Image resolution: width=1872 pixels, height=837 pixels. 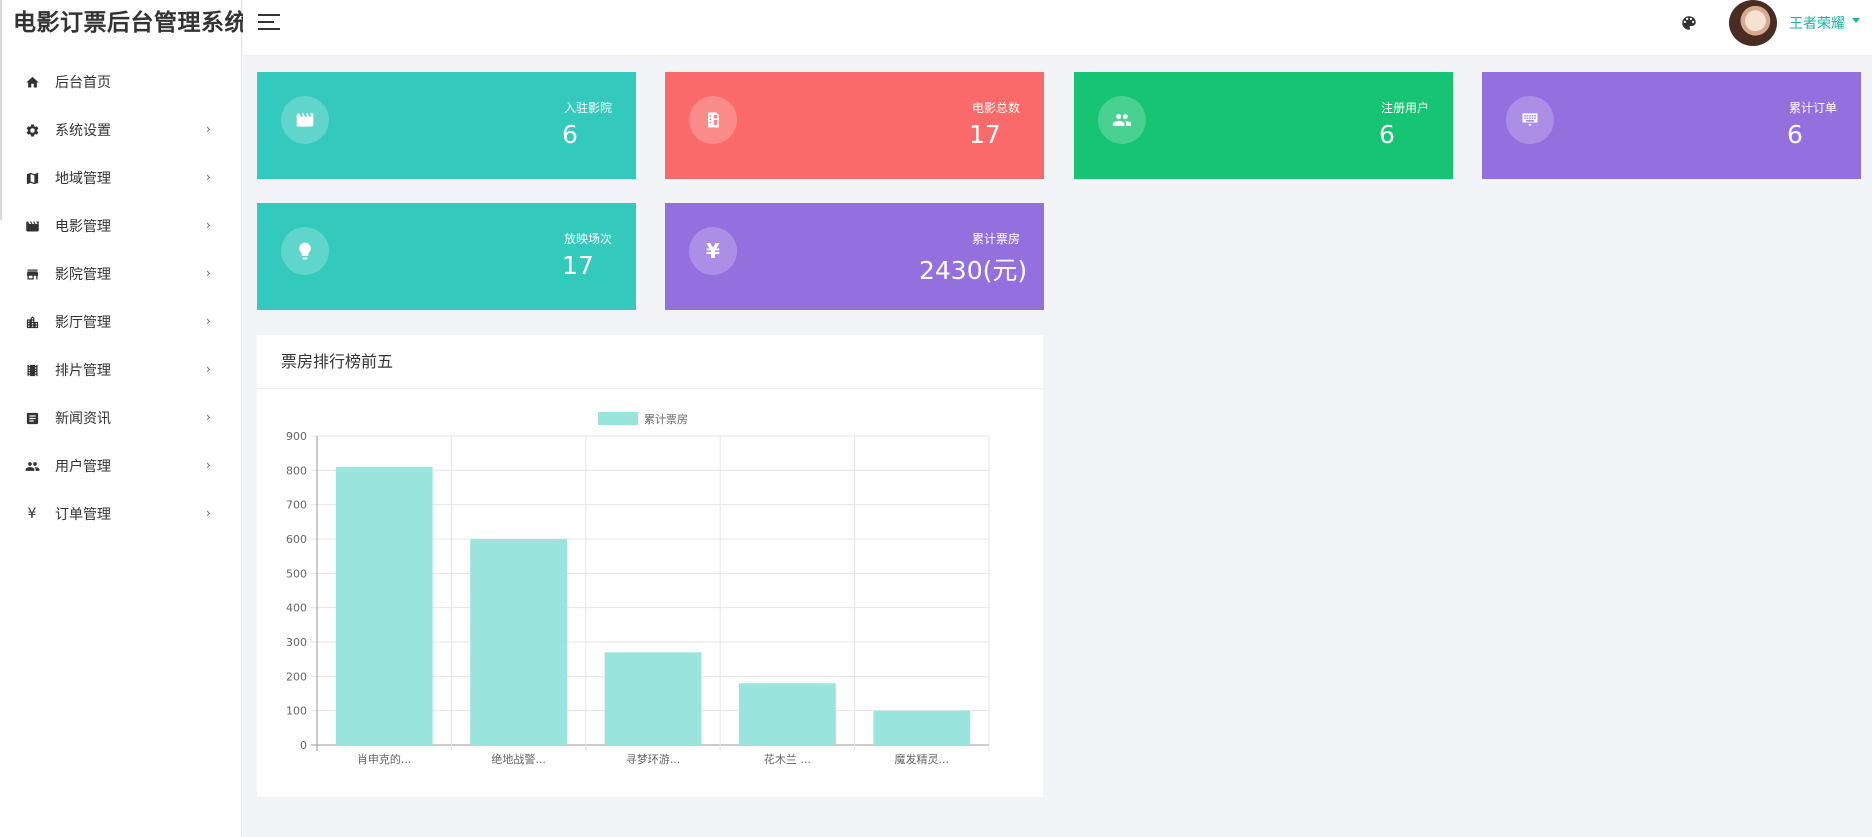 What do you see at coordinates (296, 608) in the screenshot?
I see `y-tick-label: 400` at bounding box center [296, 608].